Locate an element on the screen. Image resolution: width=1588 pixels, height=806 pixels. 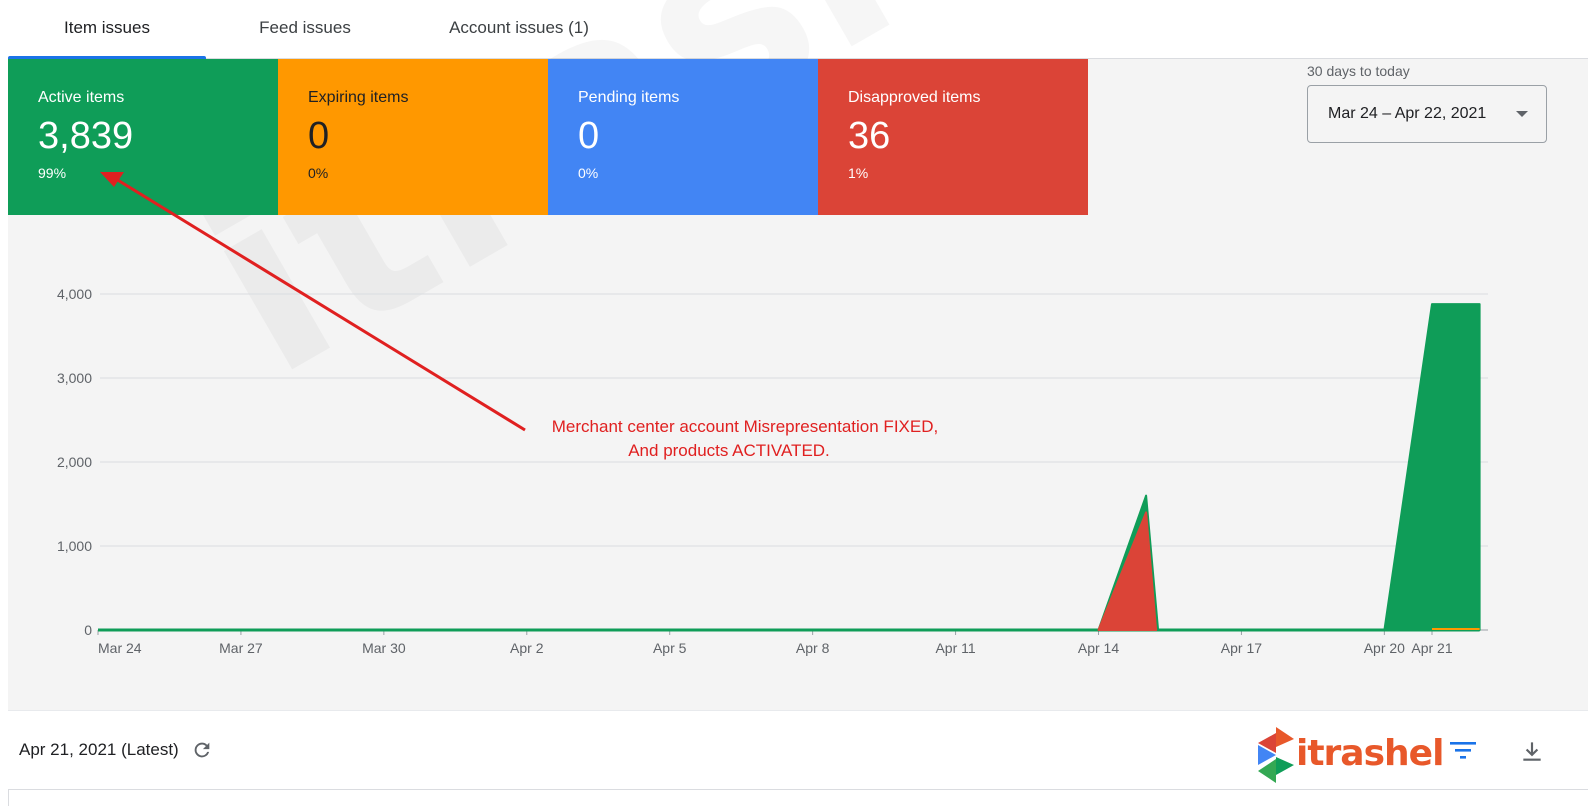
x-tick-label: Apr 5 is located at coordinates (670, 648).